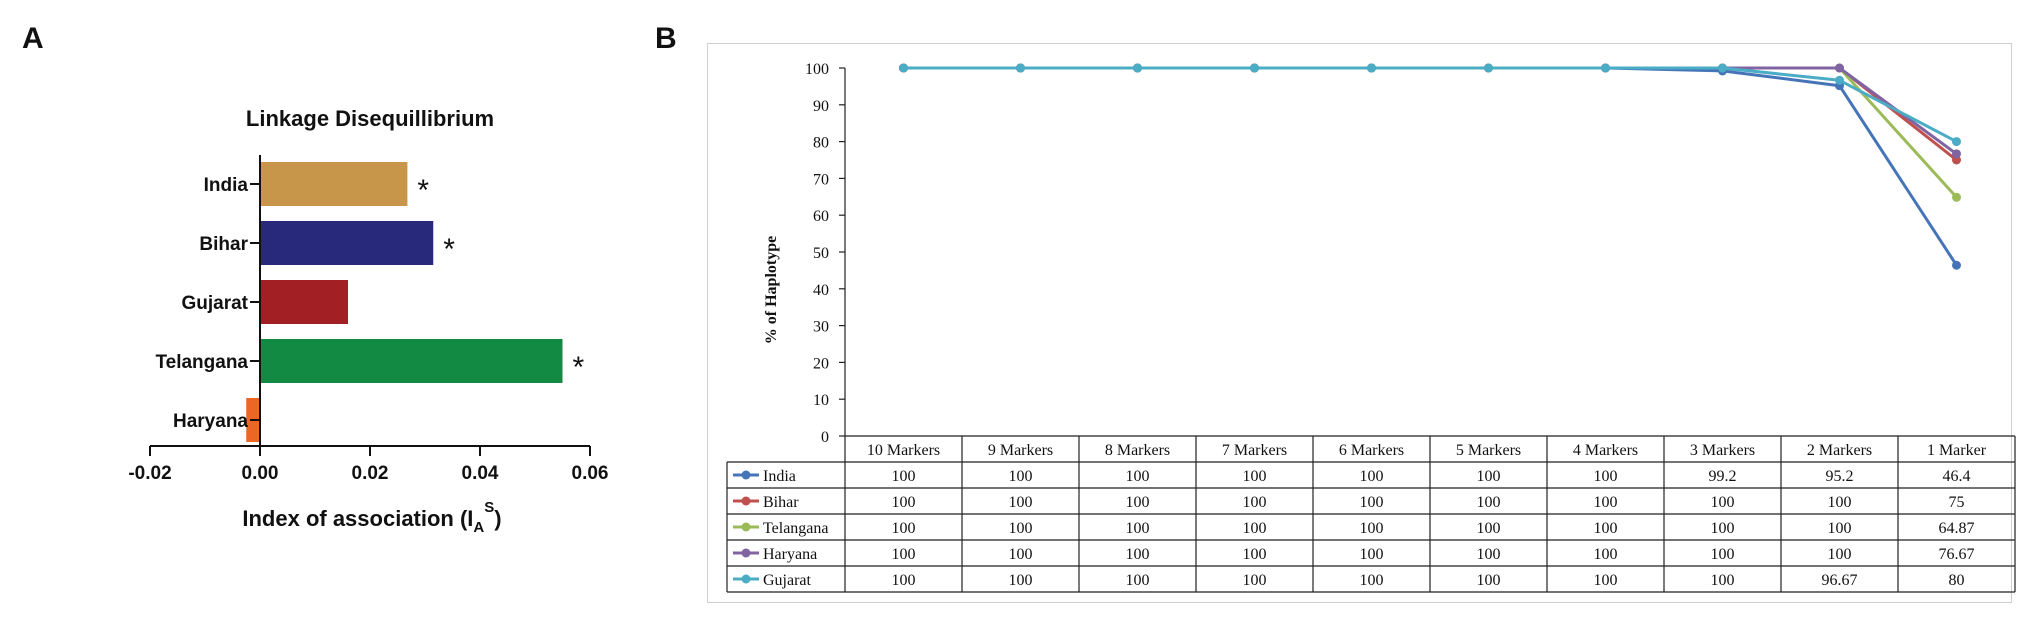  Describe the element at coordinates (781, 502) in the screenshot. I see `legend-label-bihar: Bihar` at that location.